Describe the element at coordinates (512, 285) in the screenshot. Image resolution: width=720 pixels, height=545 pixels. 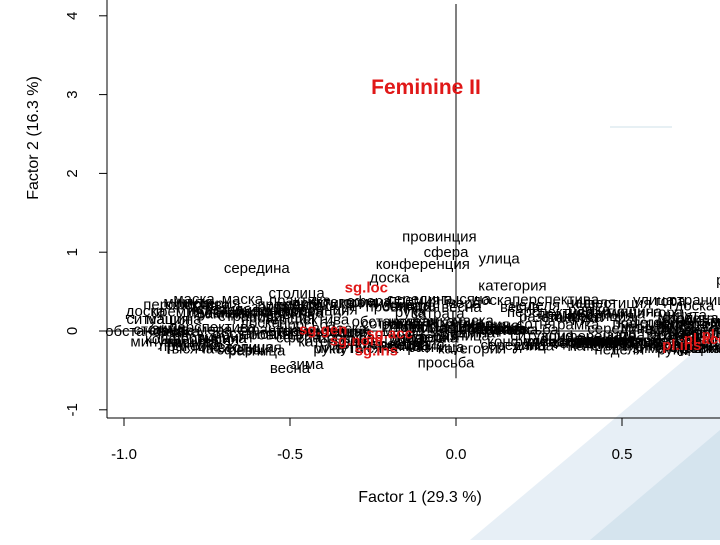
I see `word-label: категория` at that location.